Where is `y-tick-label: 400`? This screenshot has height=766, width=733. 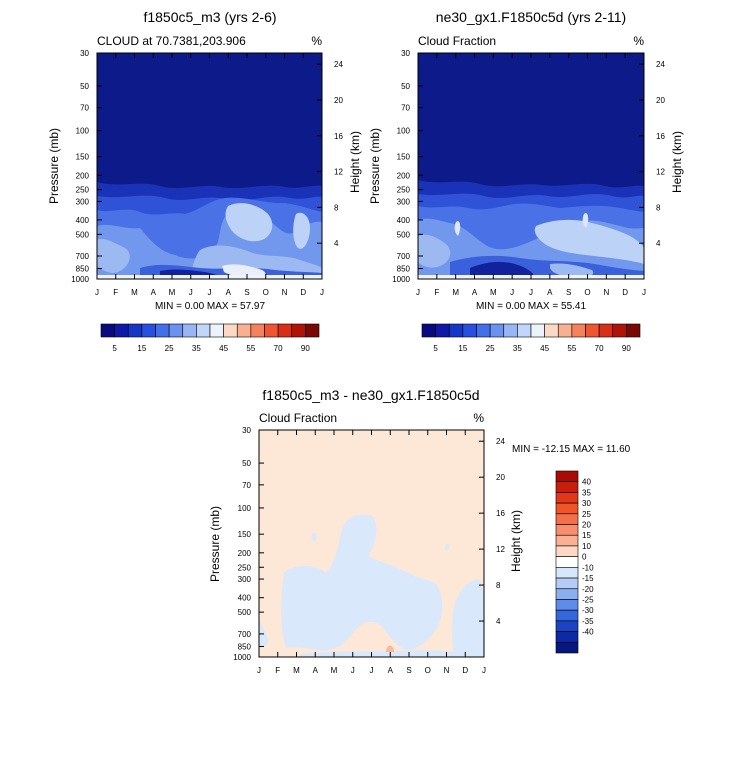
y-tick-label: 400 is located at coordinates (83, 220).